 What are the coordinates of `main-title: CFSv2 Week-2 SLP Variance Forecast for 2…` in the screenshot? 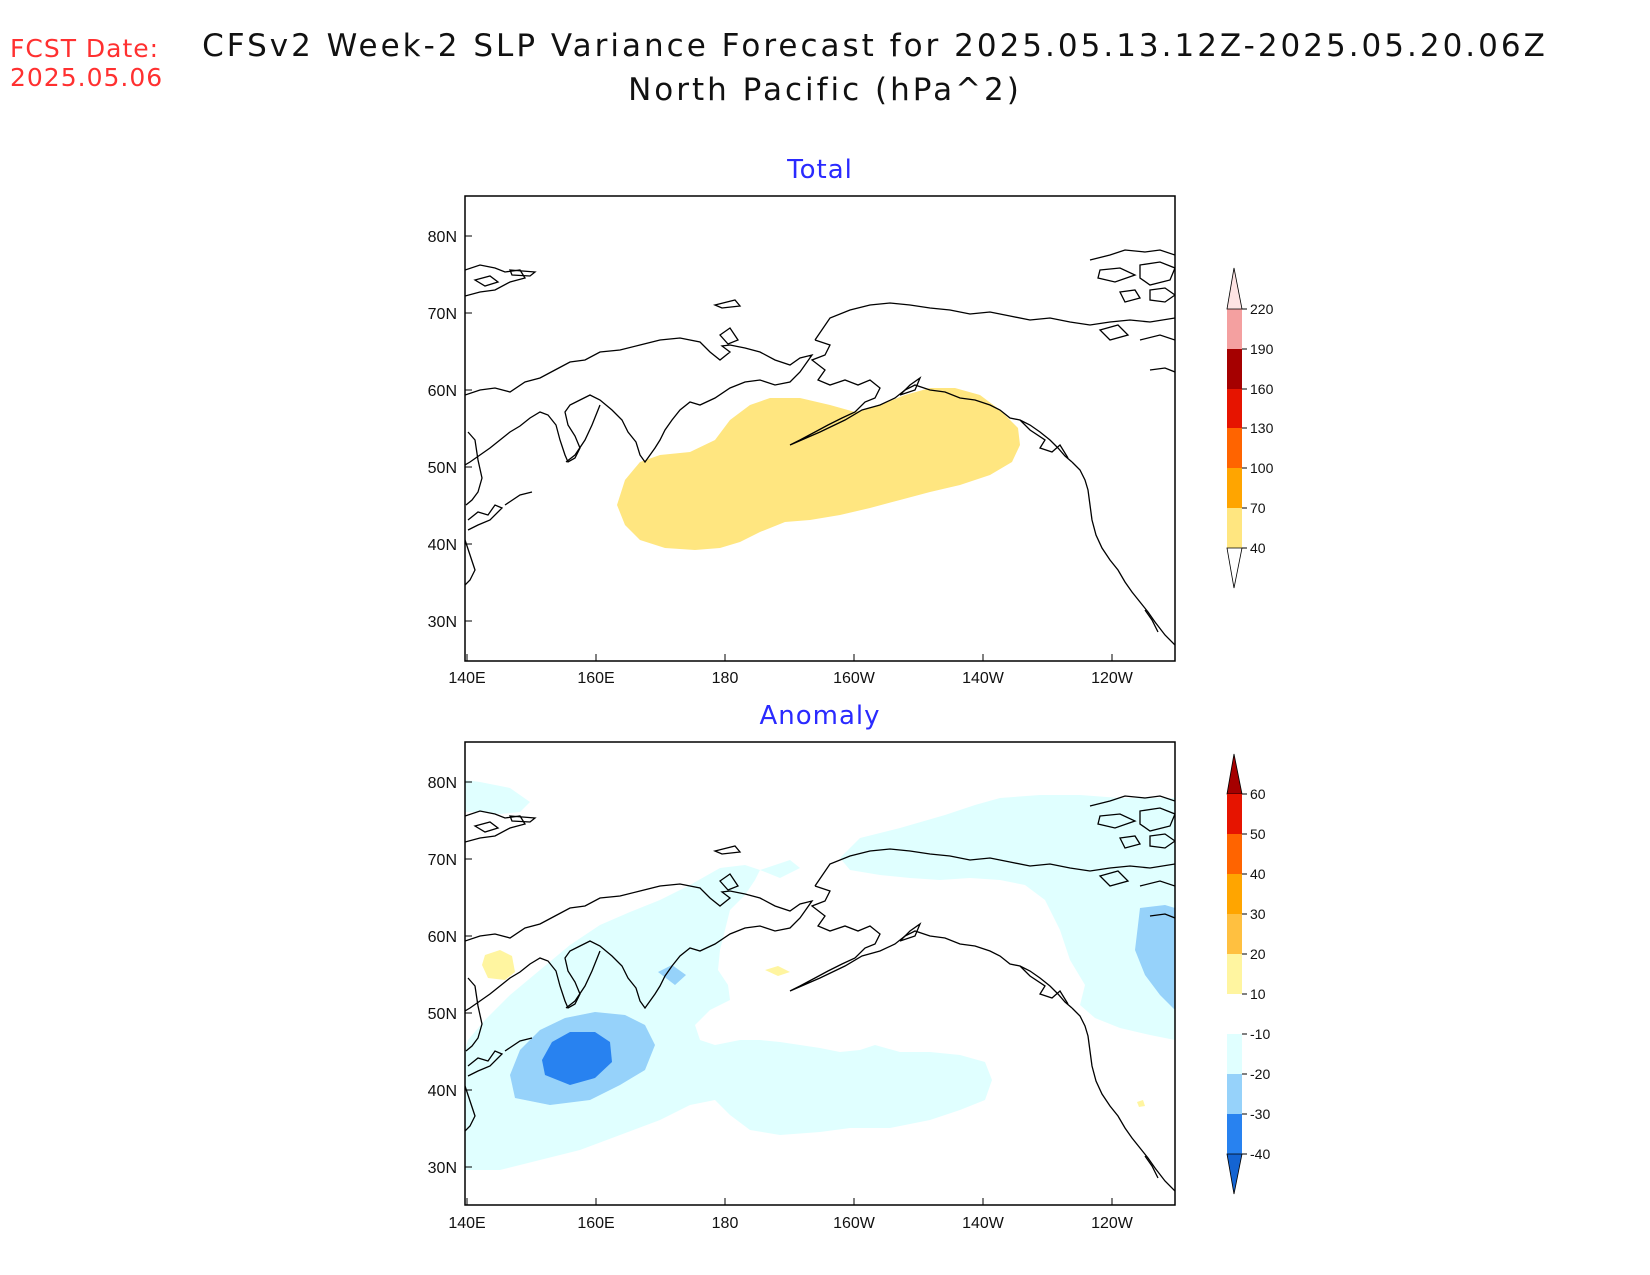 It's located at (875, 46).